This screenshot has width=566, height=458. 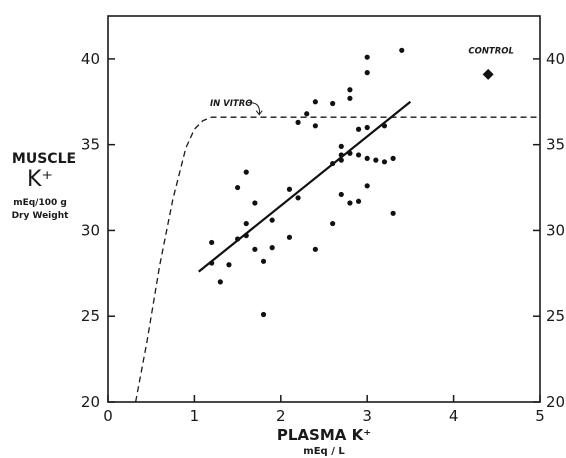 I want to click on control-marker-group: CONTROL, so click(x=491, y=63).